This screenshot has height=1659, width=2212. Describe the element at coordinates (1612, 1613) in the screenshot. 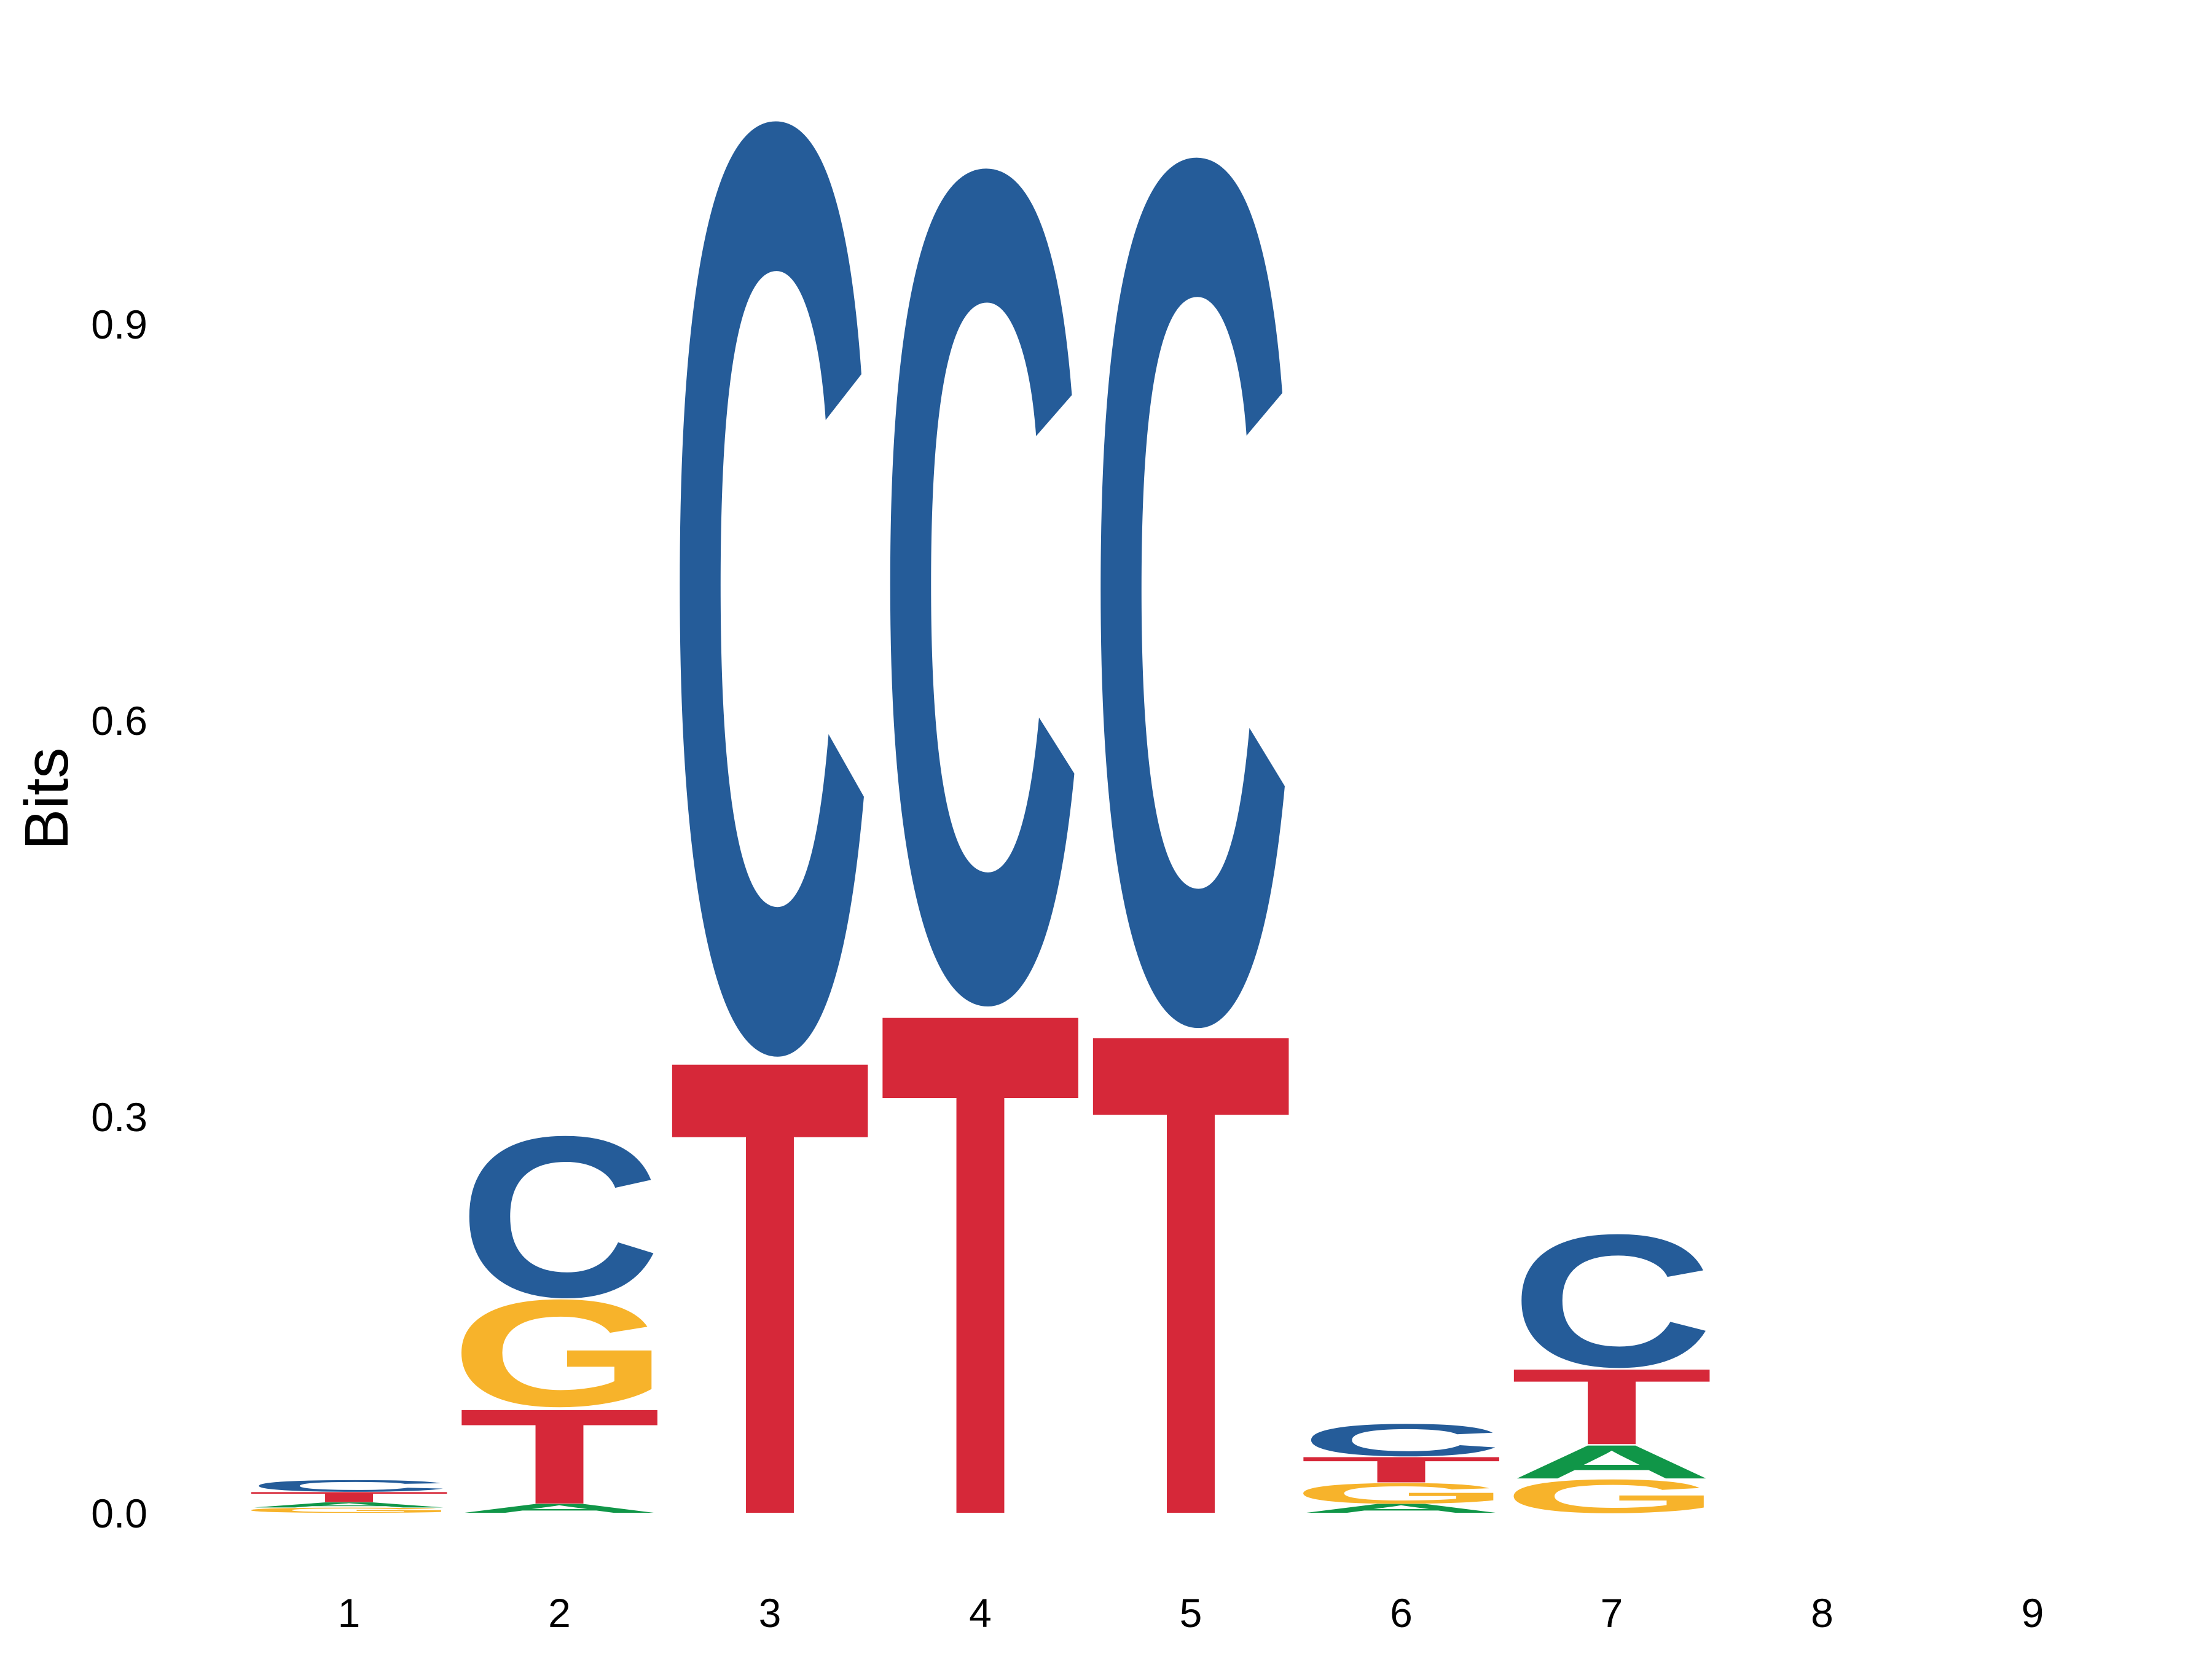

I see `x-tick-label: 7` at that location.